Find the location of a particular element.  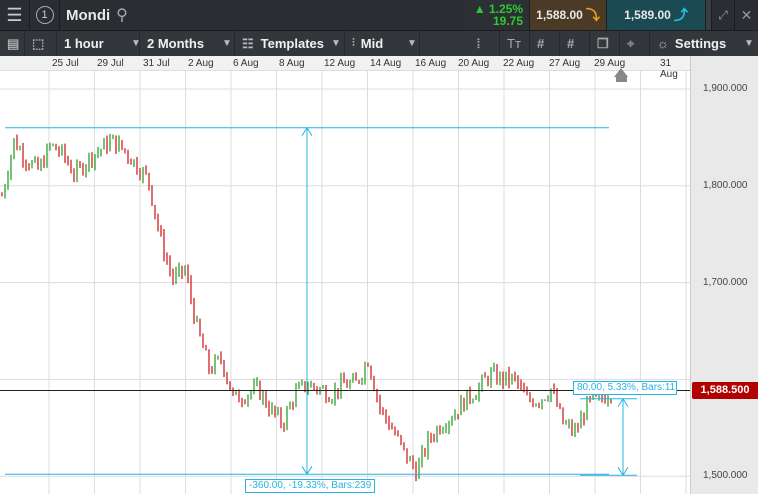

y-tick-label: 1,500.000 is located at coordinates (725, 475).